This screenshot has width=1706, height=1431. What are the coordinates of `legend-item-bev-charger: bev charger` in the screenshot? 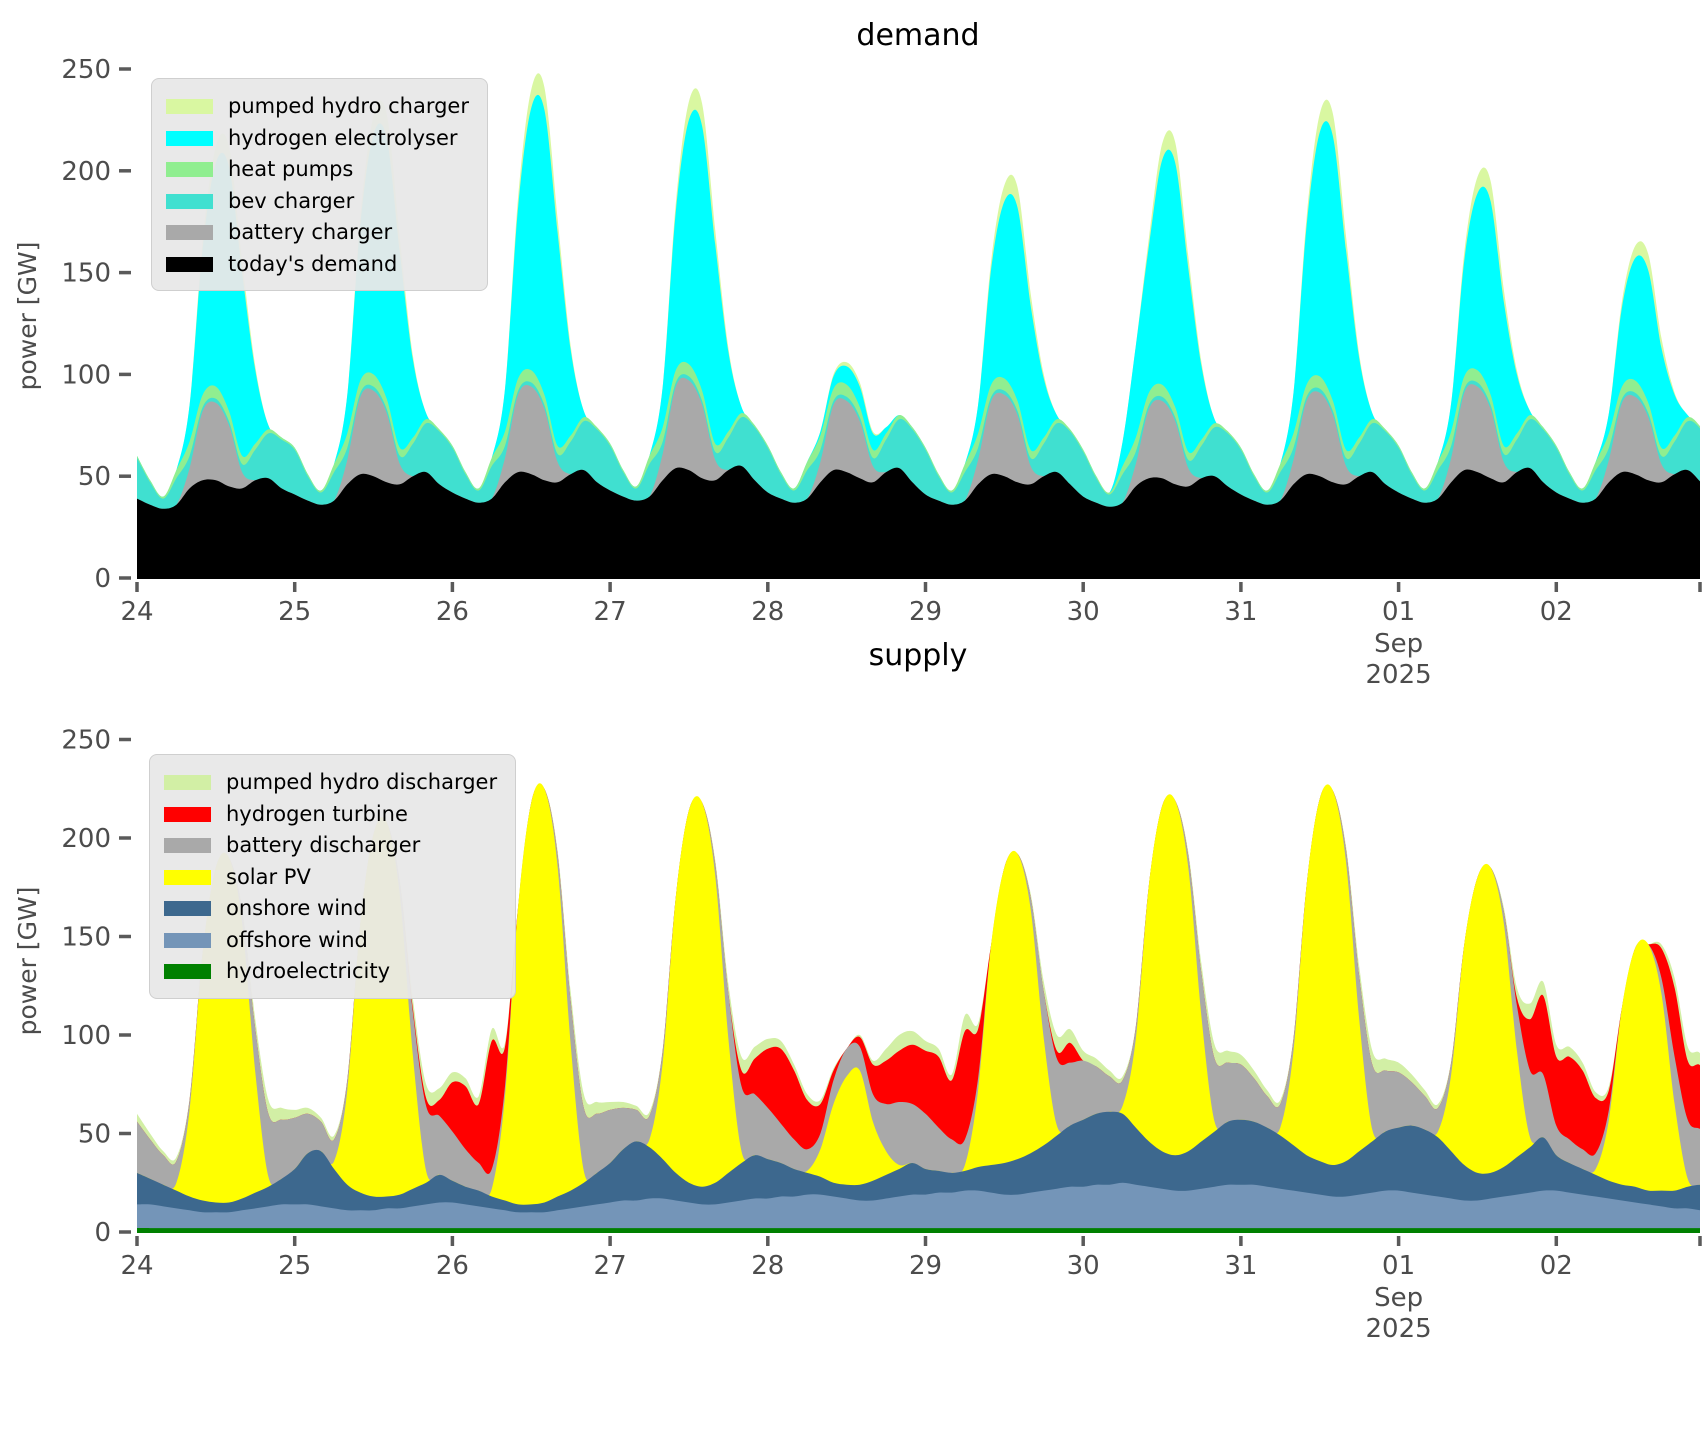 It's located at (317, 202).